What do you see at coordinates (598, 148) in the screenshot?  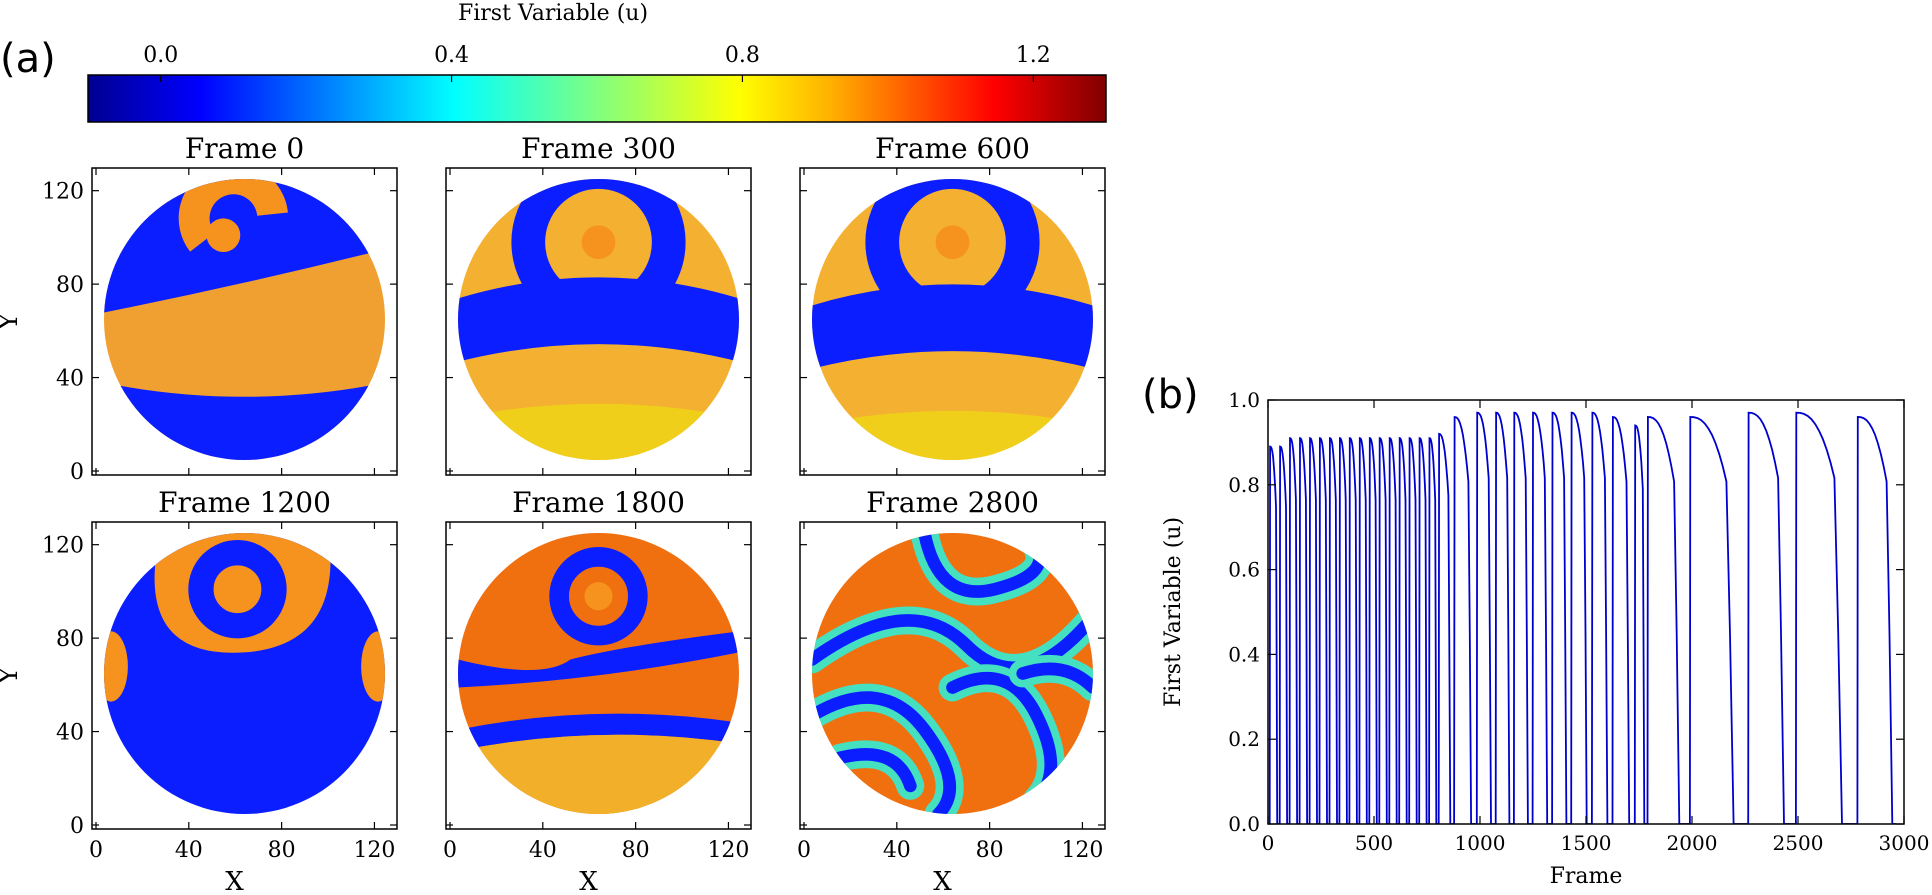 I see `snapshot-title: Frame 300` at bounding box center [598, 148].